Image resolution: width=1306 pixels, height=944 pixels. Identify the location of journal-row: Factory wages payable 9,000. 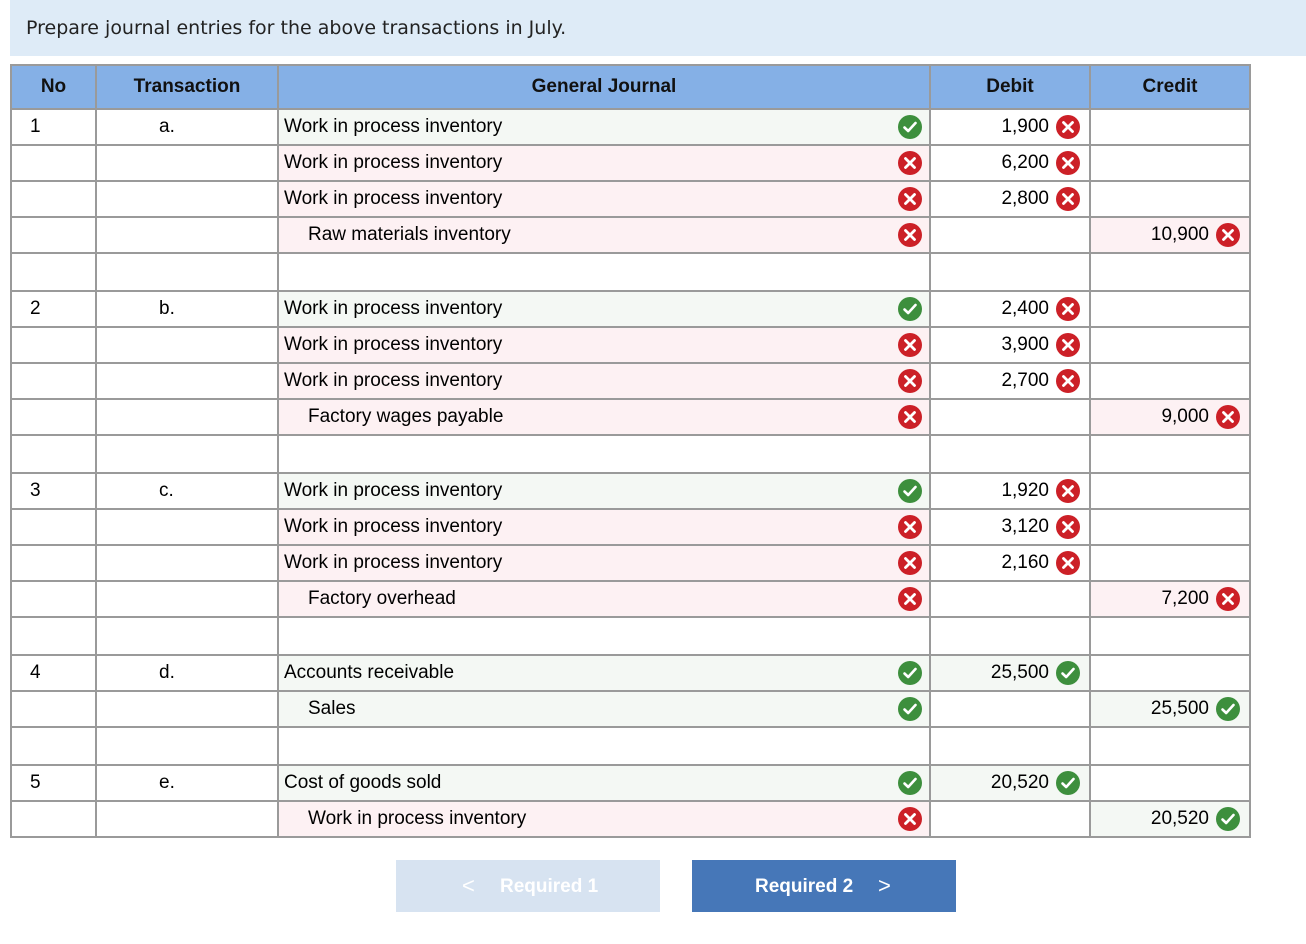
(630, 417).